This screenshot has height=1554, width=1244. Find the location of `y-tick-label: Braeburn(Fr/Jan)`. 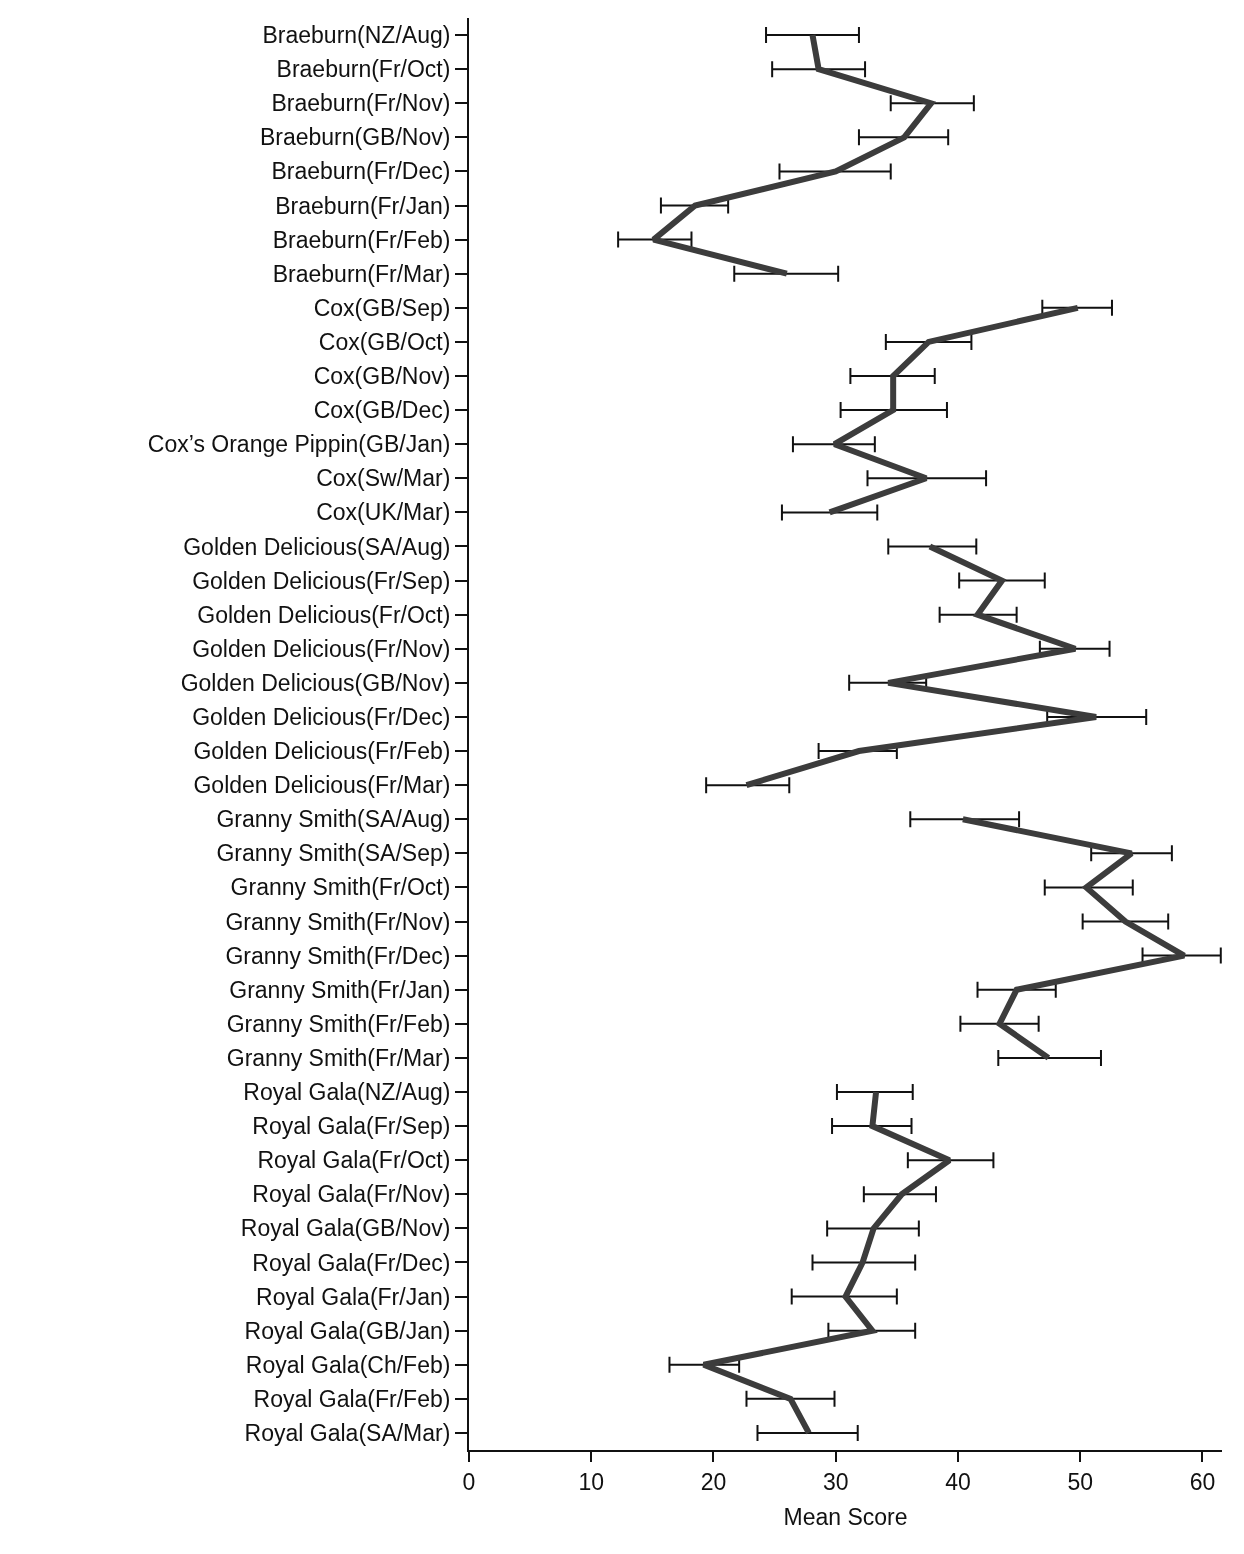

y-tick-label: Braeburn(Fr/Jan) is located at coordinates (363, 205).